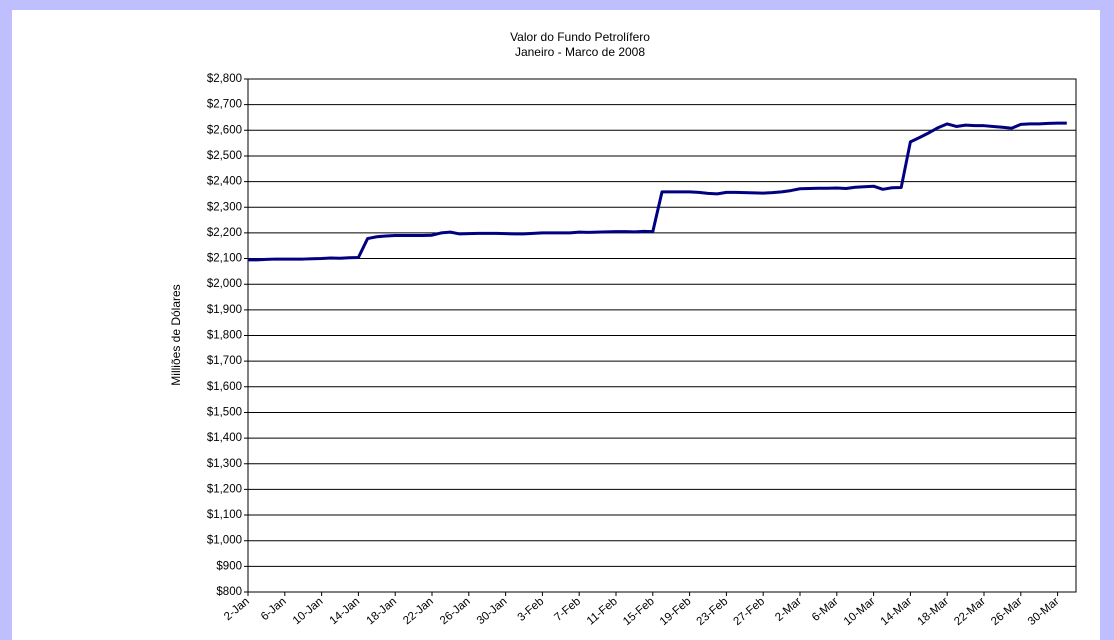 This screenshot has height=640, width=1114. I want to click on y-tick-label: $2,300, so click(224, 207).